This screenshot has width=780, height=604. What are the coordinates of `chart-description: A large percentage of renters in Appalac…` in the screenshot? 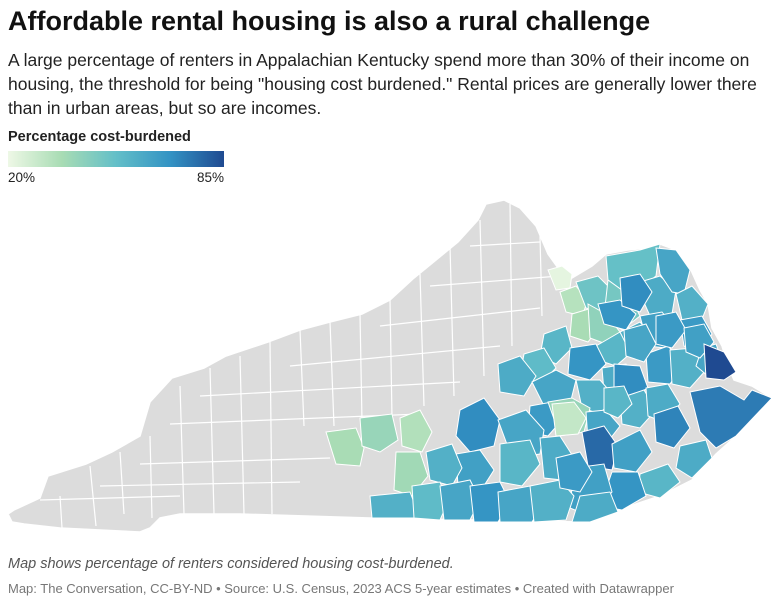 It's located at (382, 84).